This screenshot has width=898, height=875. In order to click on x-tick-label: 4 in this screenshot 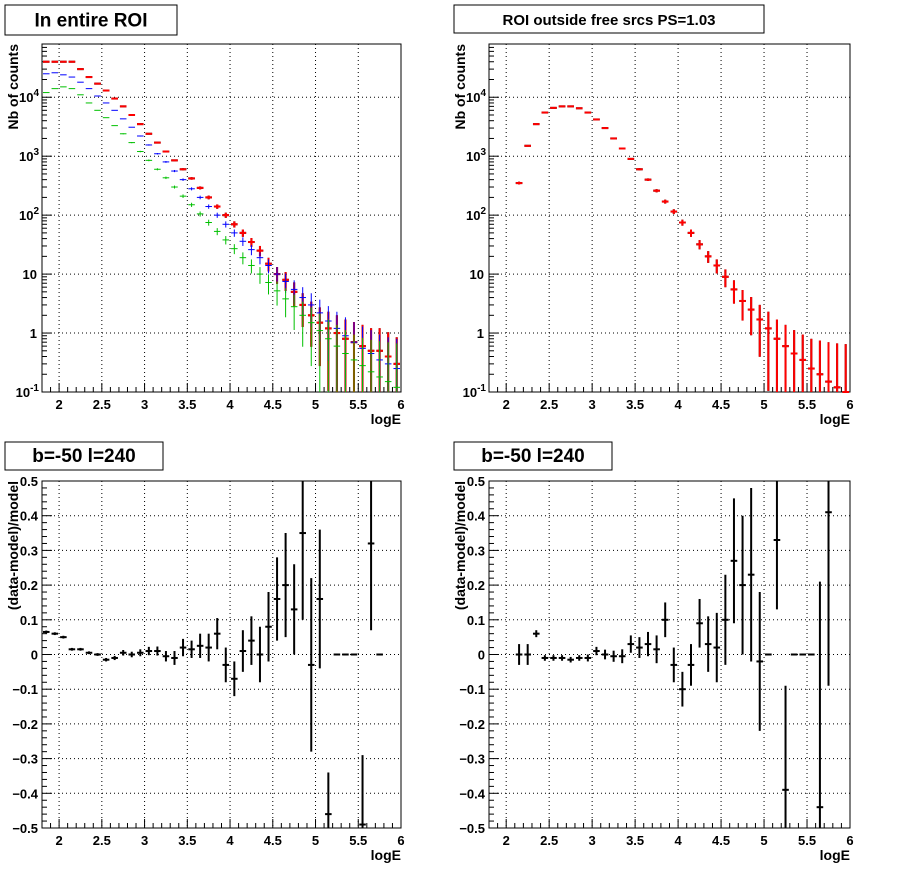, I will do `click(678, 840)`.